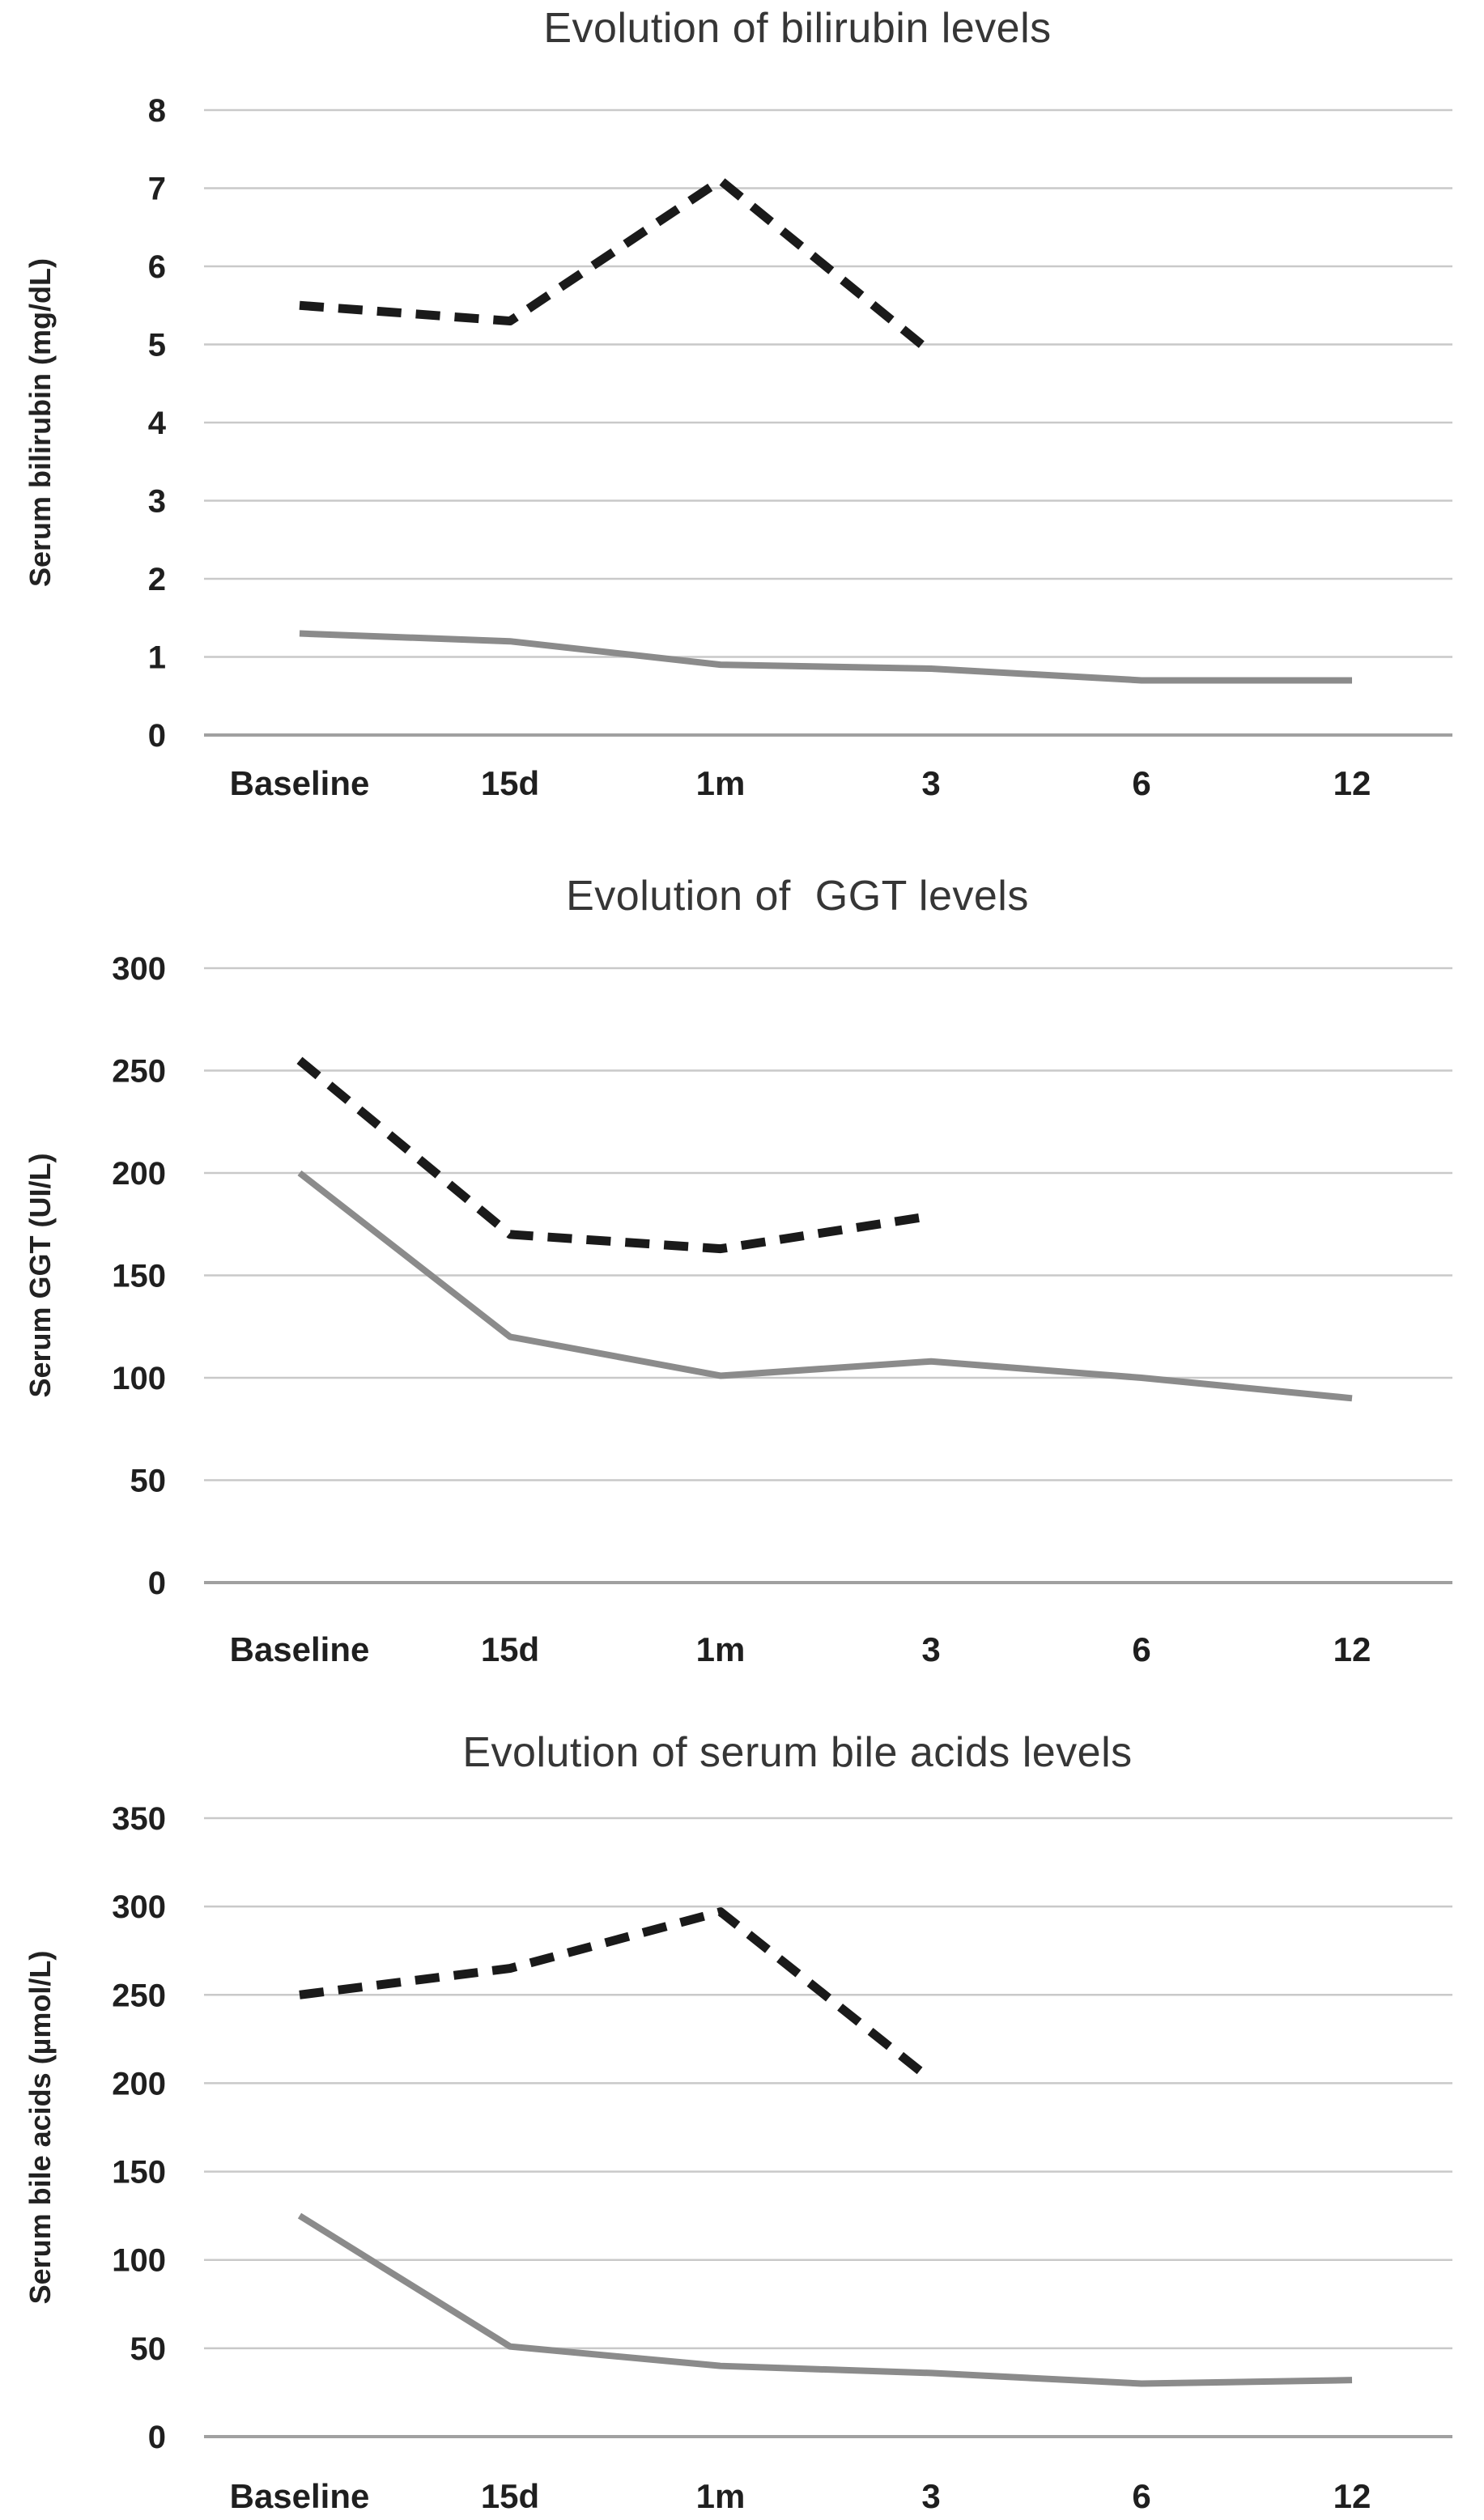 Image resolution: width=1484 pixels, height=2520 pixels. I want to click on y-tick-label: 350, so click(139, 1819).